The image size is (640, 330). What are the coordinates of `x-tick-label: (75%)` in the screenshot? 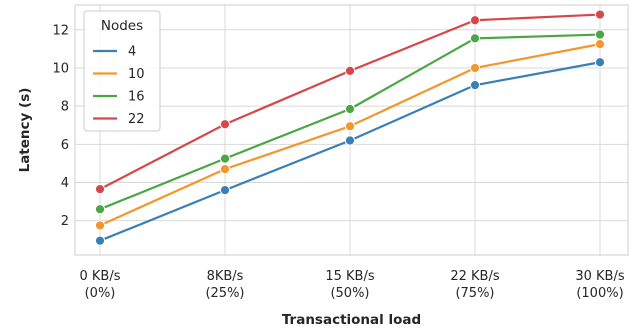 It's located at (474, 293).